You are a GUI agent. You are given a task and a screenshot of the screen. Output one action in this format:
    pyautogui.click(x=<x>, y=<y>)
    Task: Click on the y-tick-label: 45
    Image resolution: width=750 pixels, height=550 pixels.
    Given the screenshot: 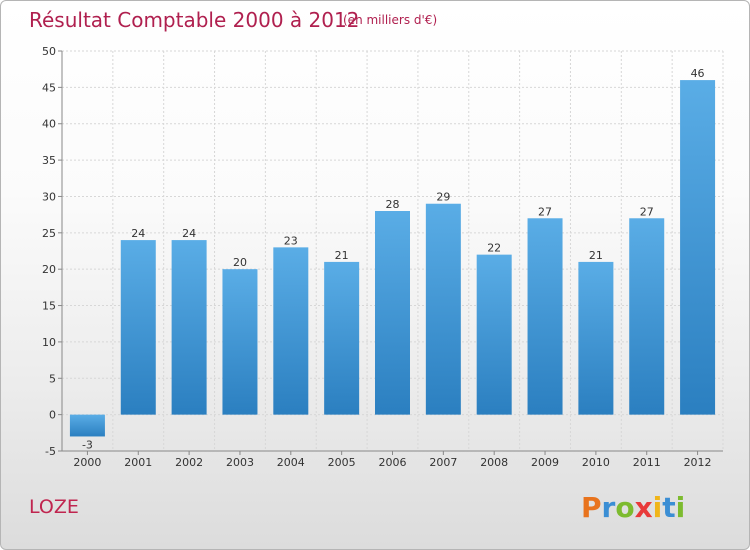 What is the action you would take?
    pyautogui.click(x=49, y=87)
    